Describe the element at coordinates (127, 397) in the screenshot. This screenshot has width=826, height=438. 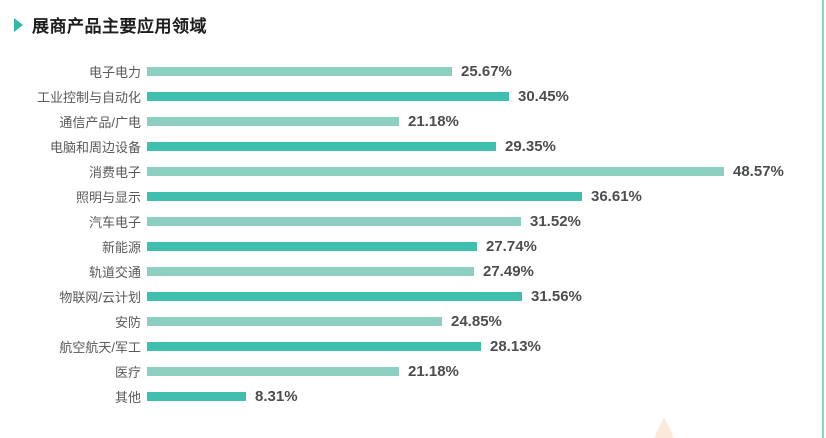
I see `category-label: 其他` at that location.